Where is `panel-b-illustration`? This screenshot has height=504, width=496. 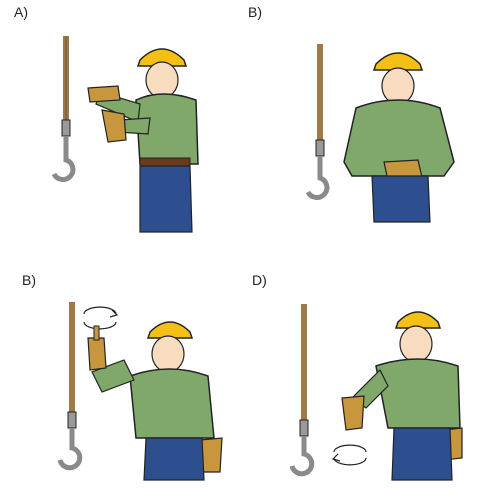 panel-b-illustration is located at coordinates (380, 133).